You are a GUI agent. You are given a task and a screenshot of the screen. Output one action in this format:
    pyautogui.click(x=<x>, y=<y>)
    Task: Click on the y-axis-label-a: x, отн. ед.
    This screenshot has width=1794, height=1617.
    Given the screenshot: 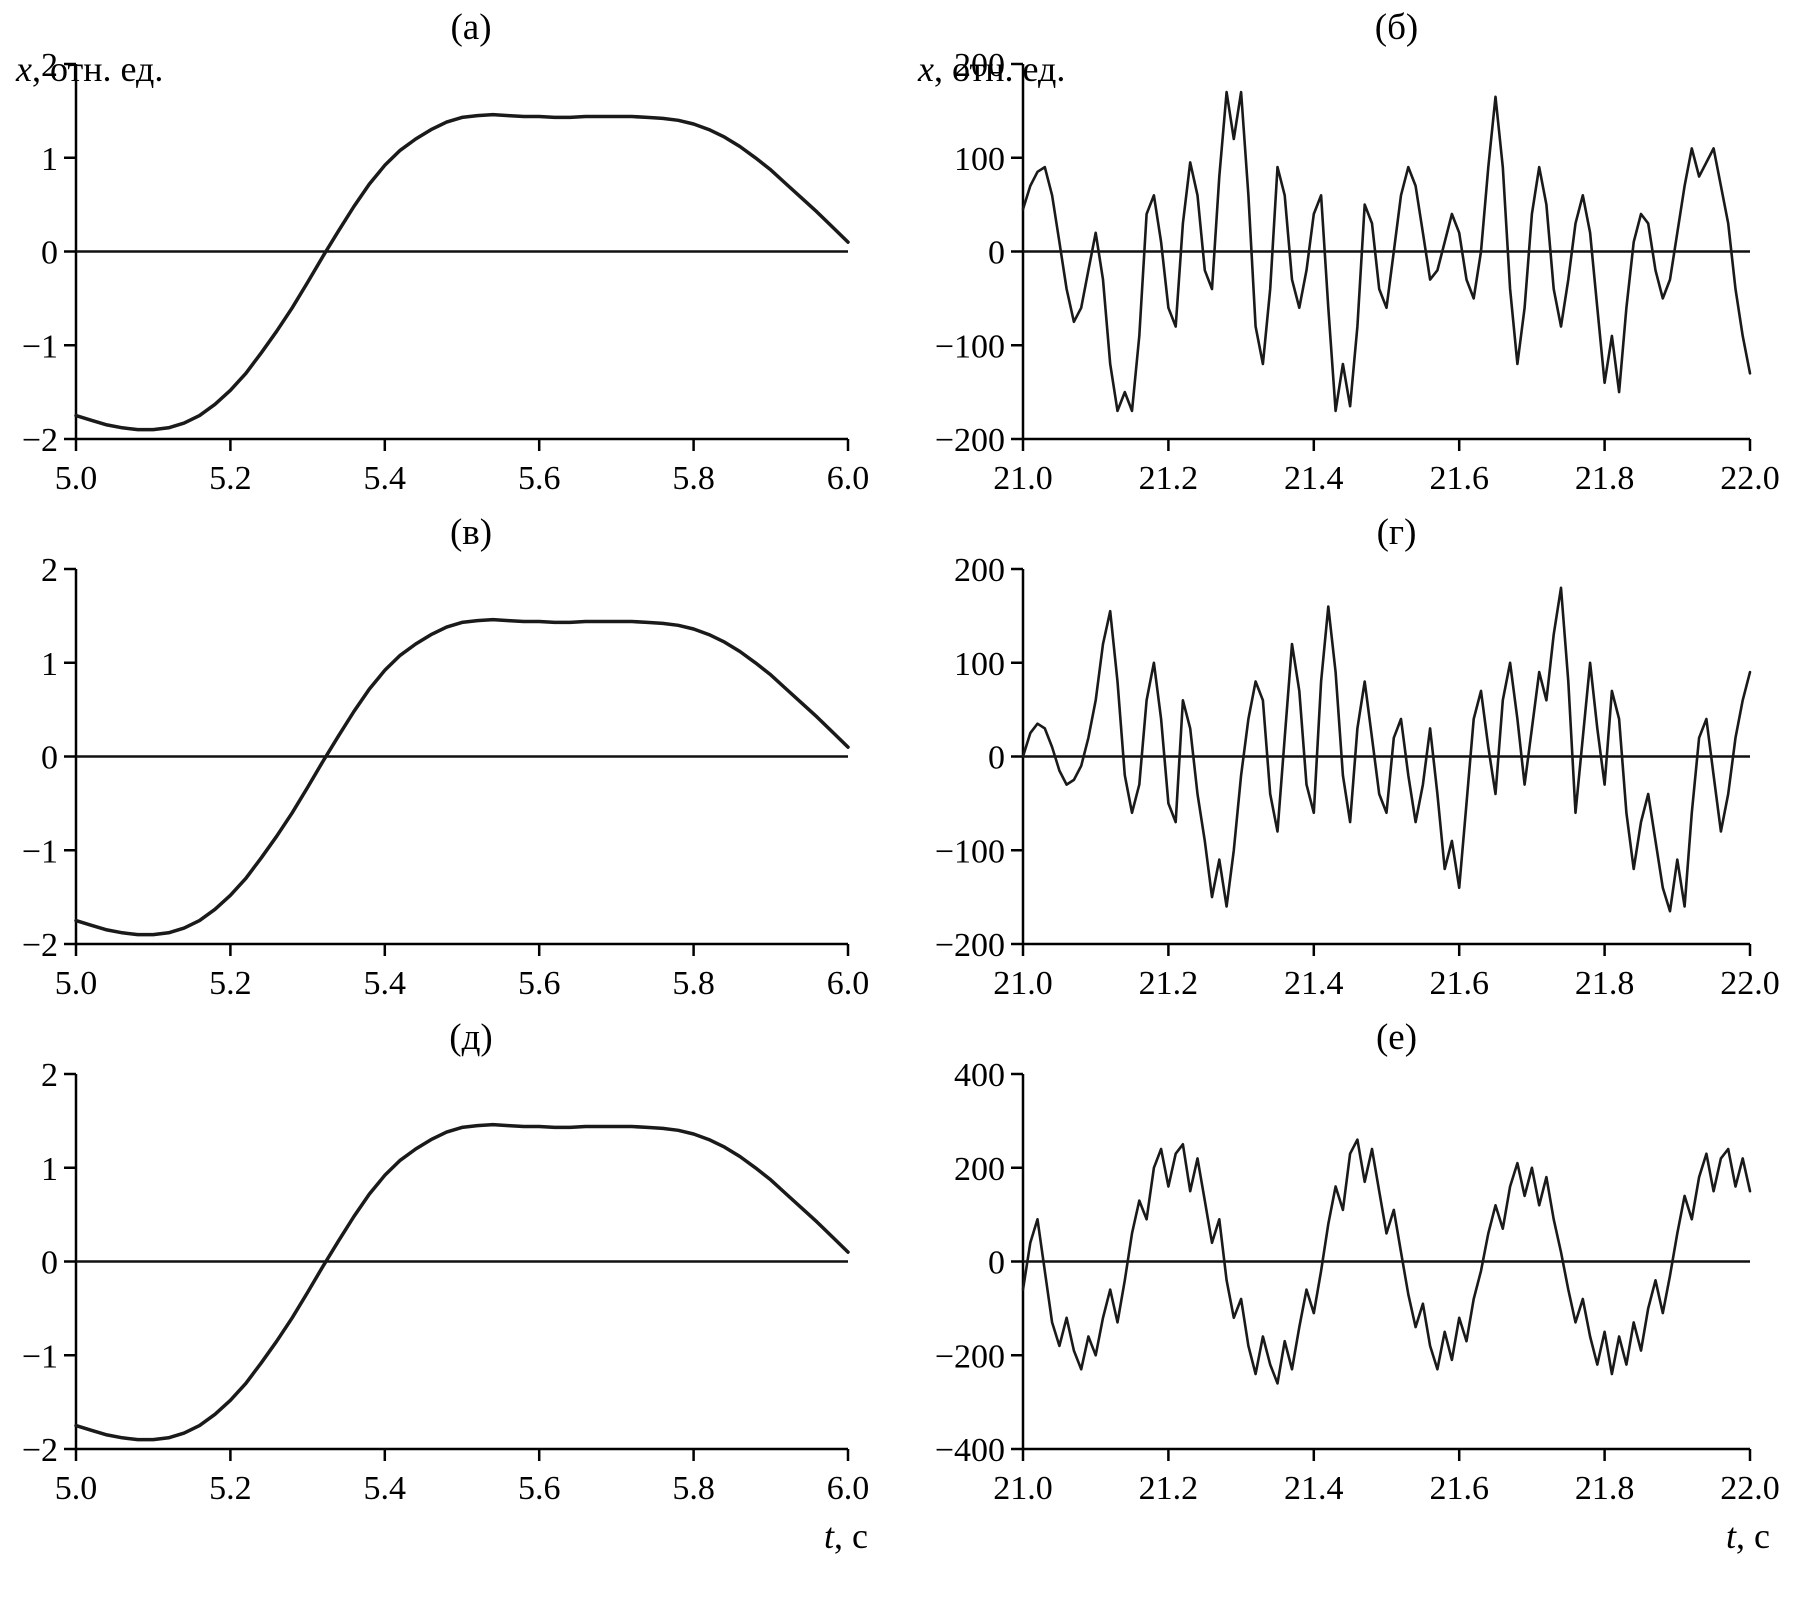 What is the action you would take?
    pyautogui.click(x=89, y=69)
    